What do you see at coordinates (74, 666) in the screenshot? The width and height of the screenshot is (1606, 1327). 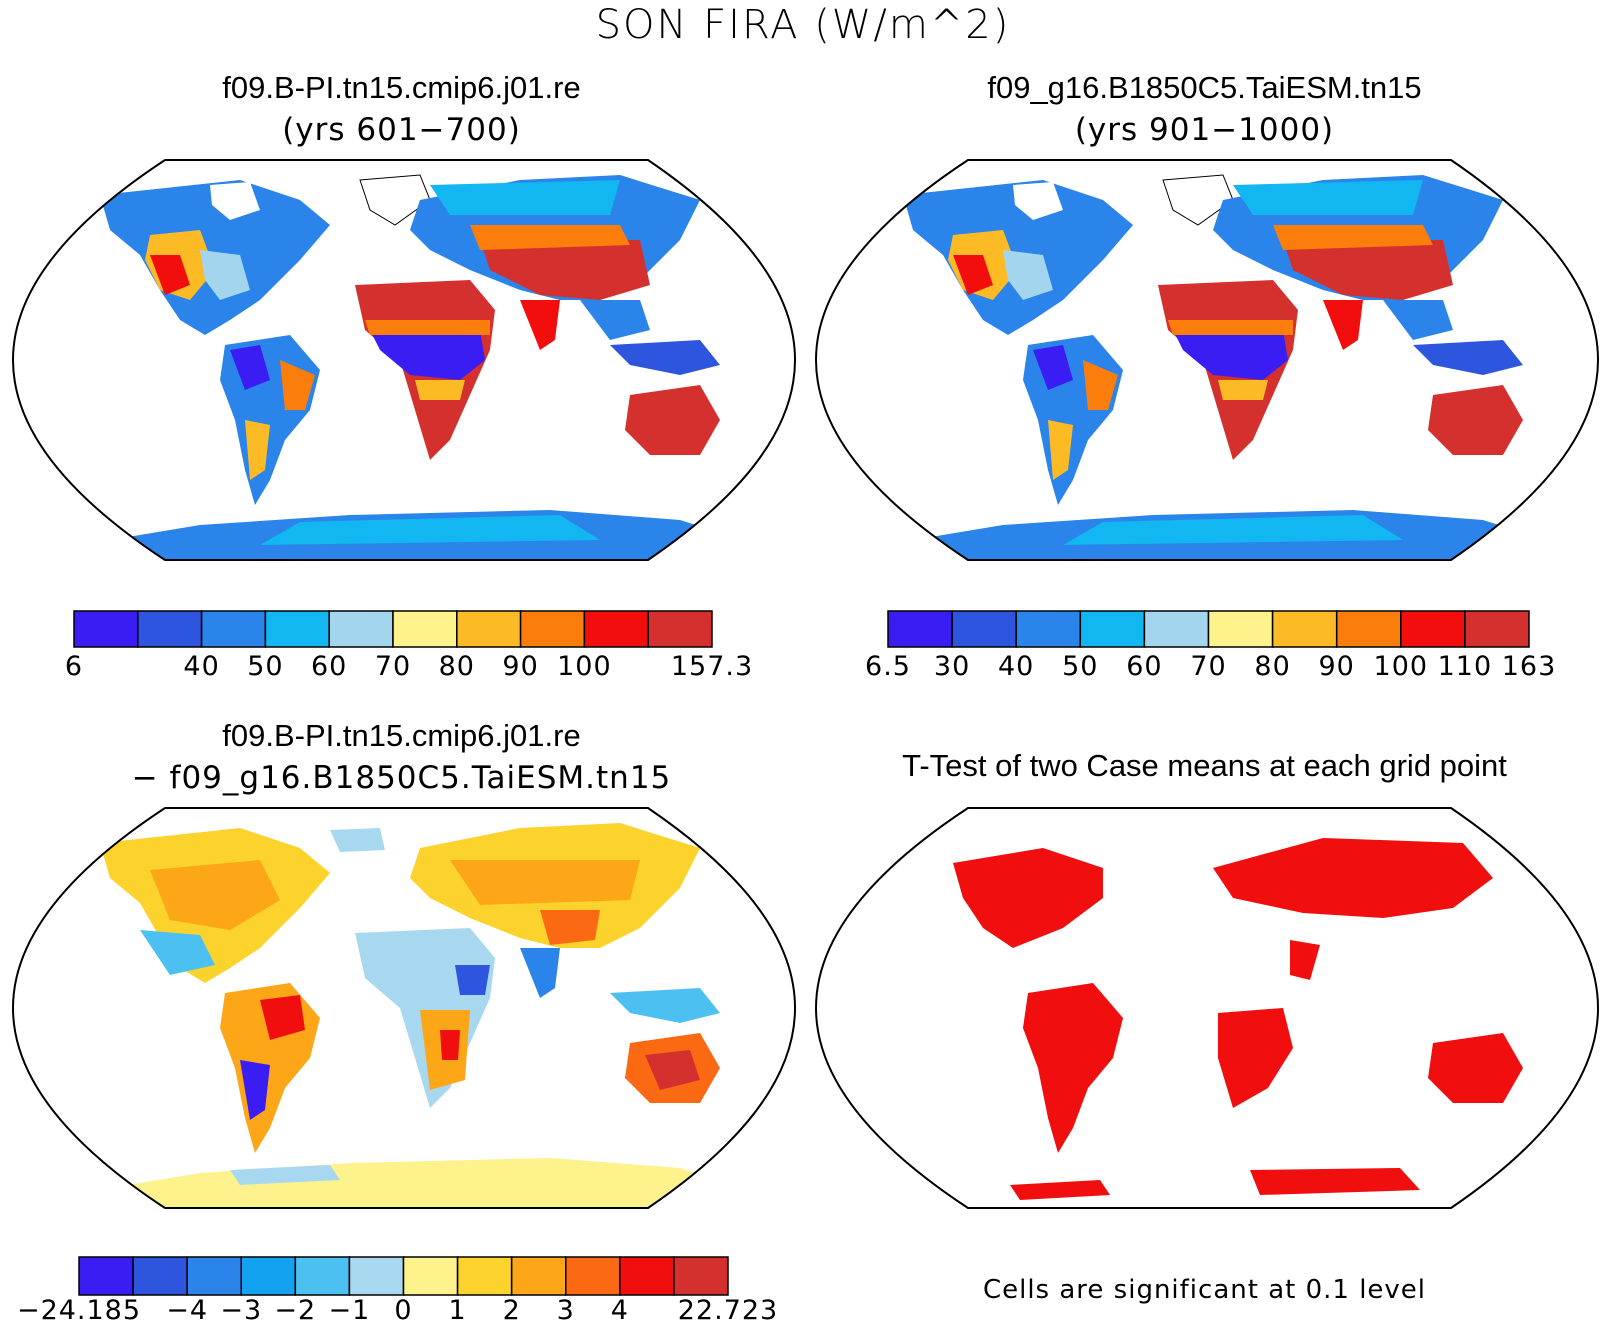 I see `colorbar-tick-label: 6` at bounding box center [74, 666].